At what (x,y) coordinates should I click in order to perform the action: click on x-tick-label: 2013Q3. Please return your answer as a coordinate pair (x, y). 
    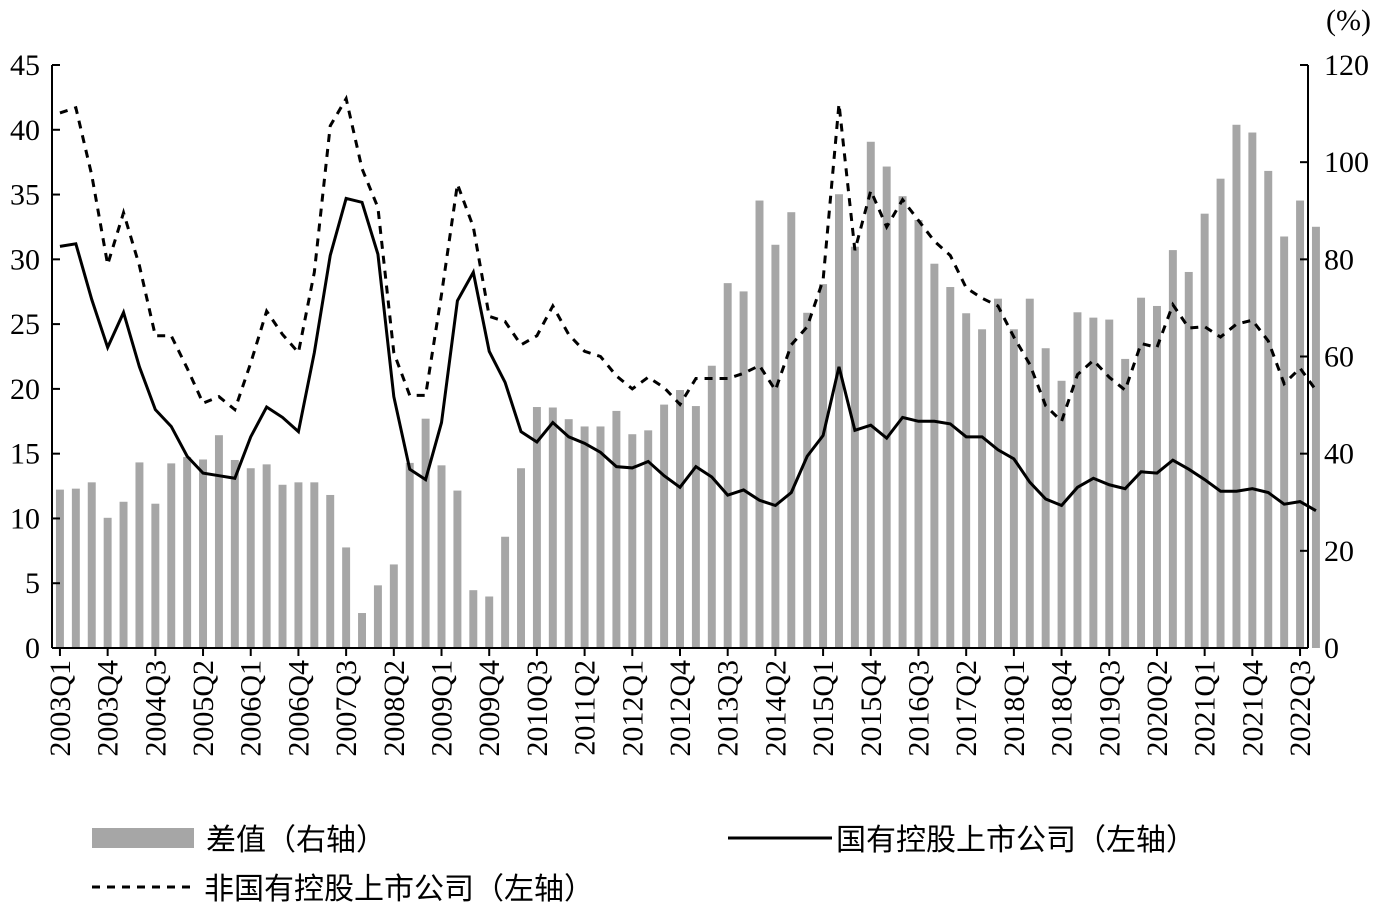
    Looking at the image, I should click on (728, 708).